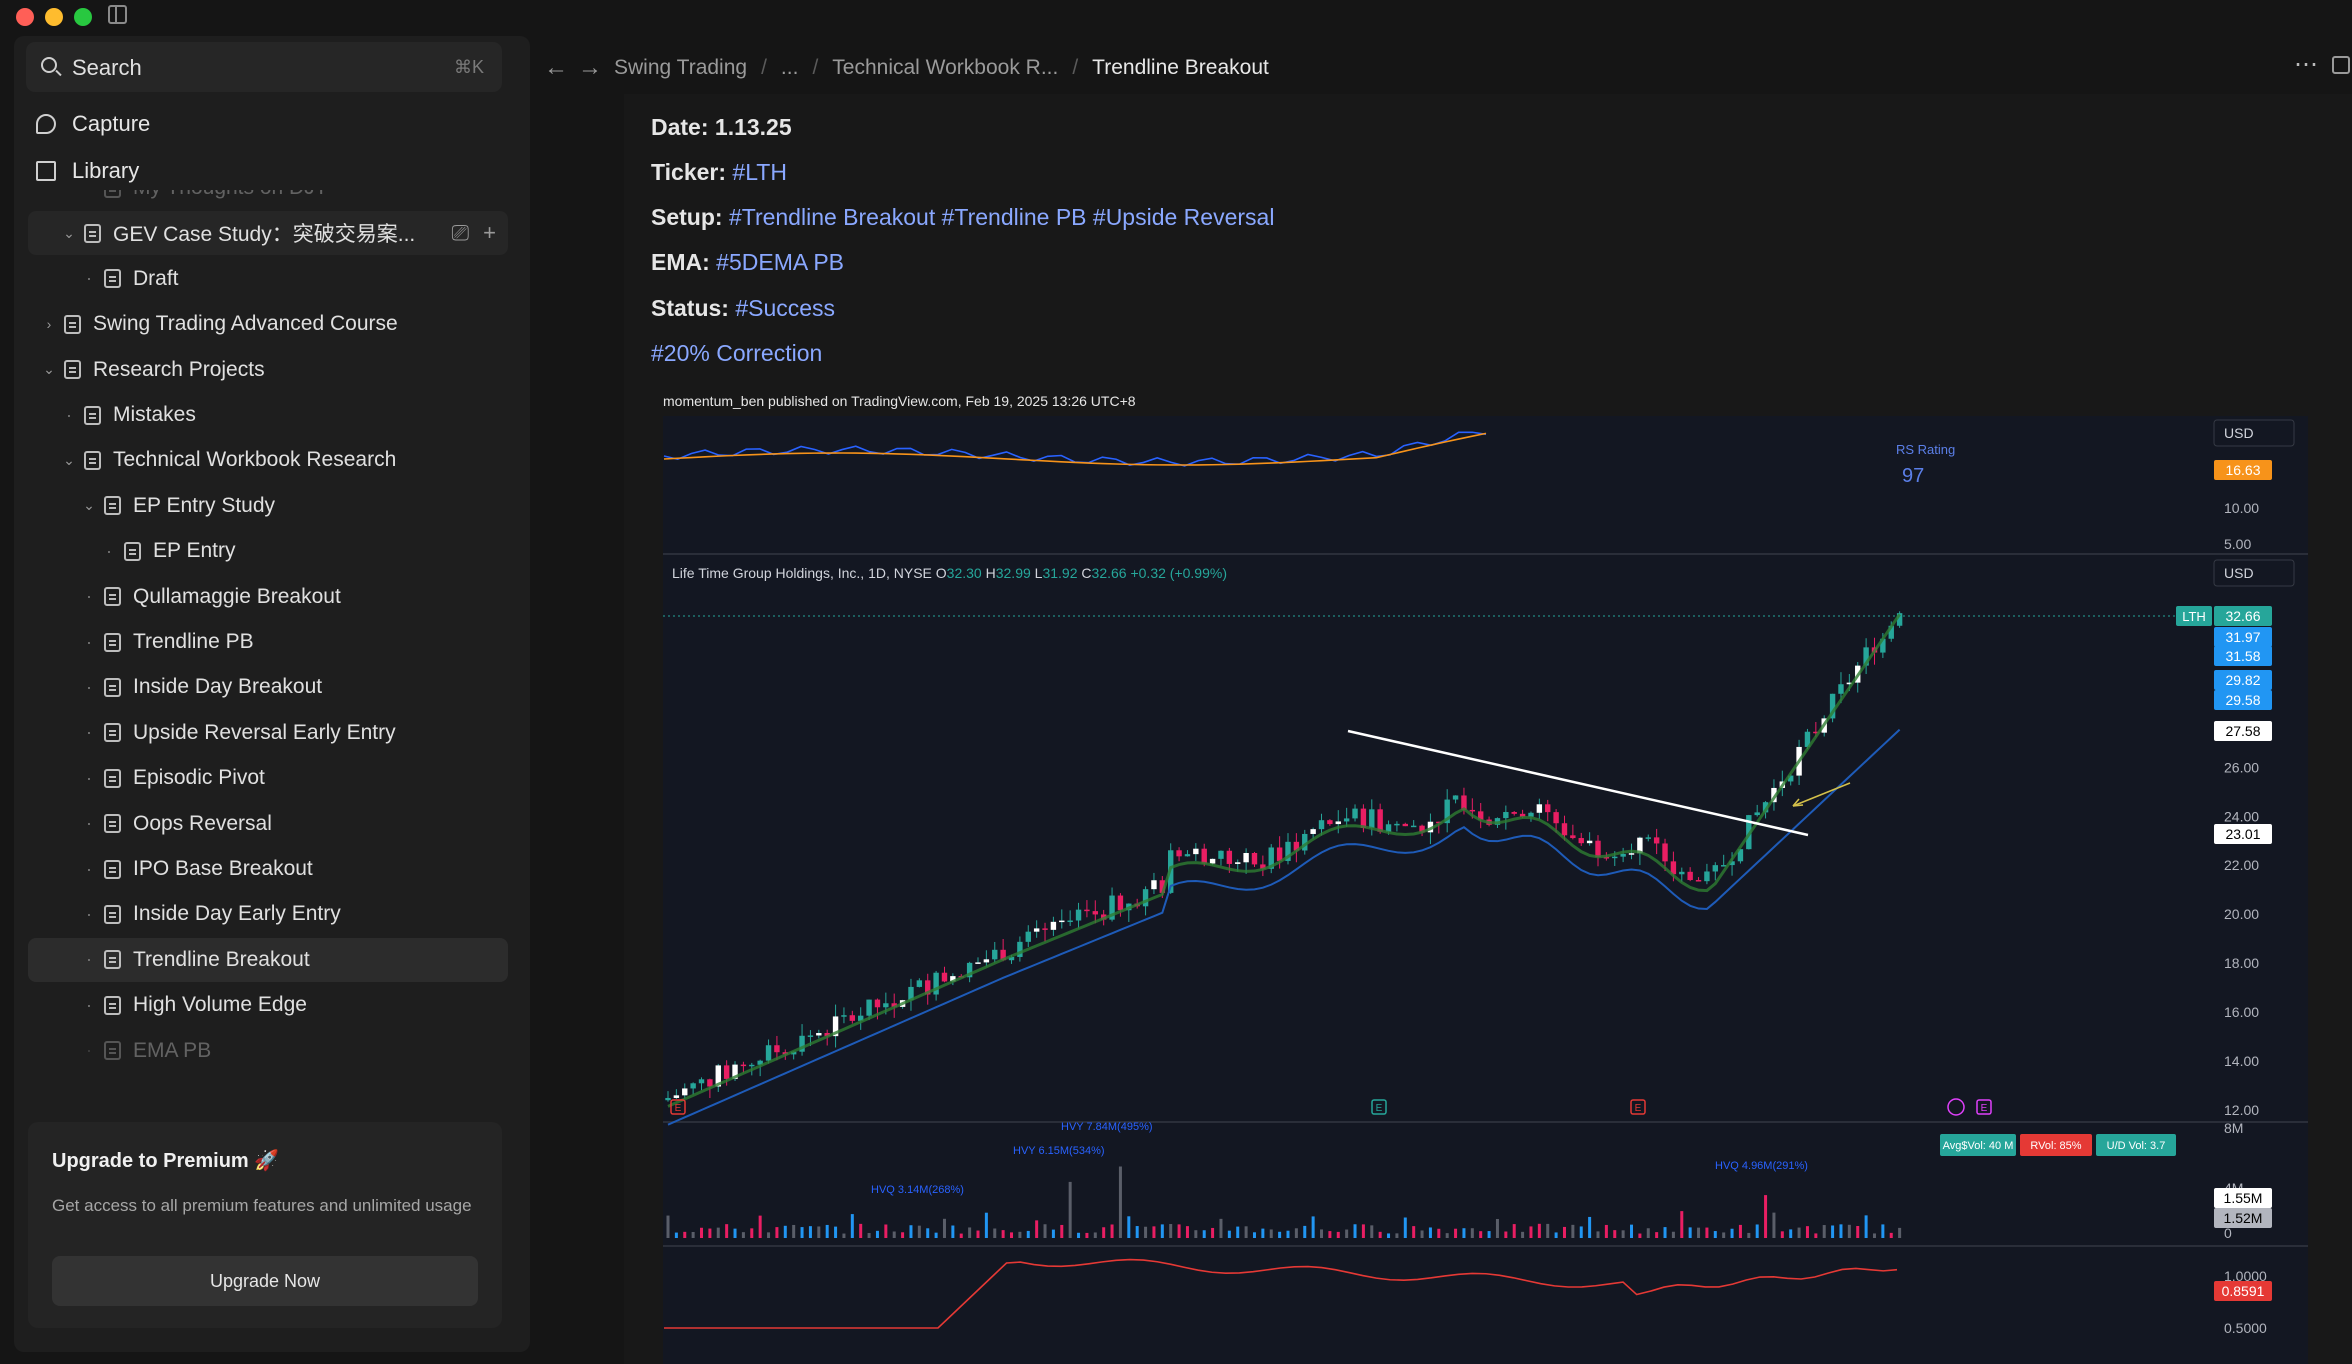  Describe the element at coordinates (268, 642) in the screenshot. I see `sidebar-item-trendline-pb: · Trendline PB` at that location.